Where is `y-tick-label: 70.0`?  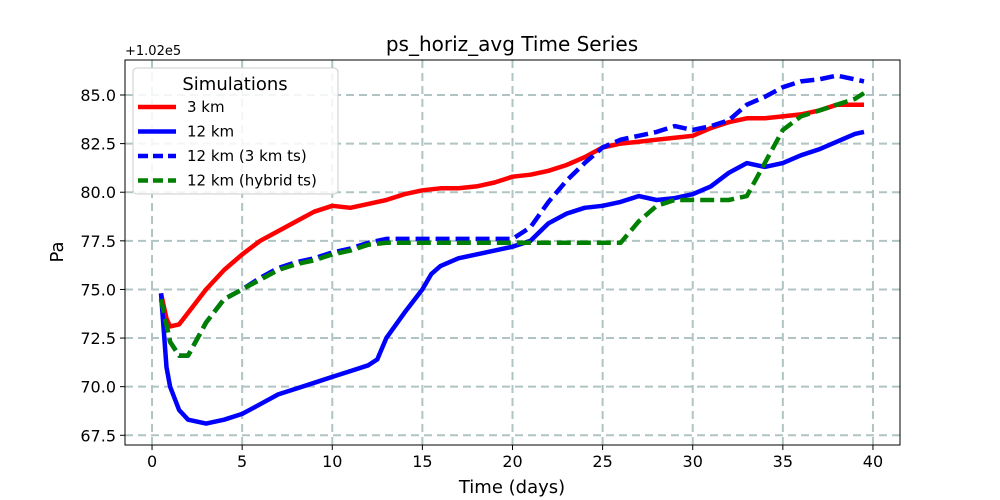
y-tick-label: 70.0 is located at coordinates (98, 387).